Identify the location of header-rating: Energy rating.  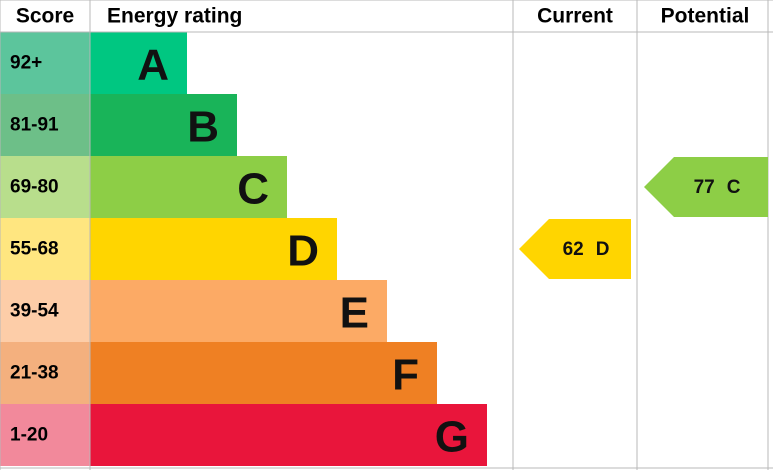
(174, 16).